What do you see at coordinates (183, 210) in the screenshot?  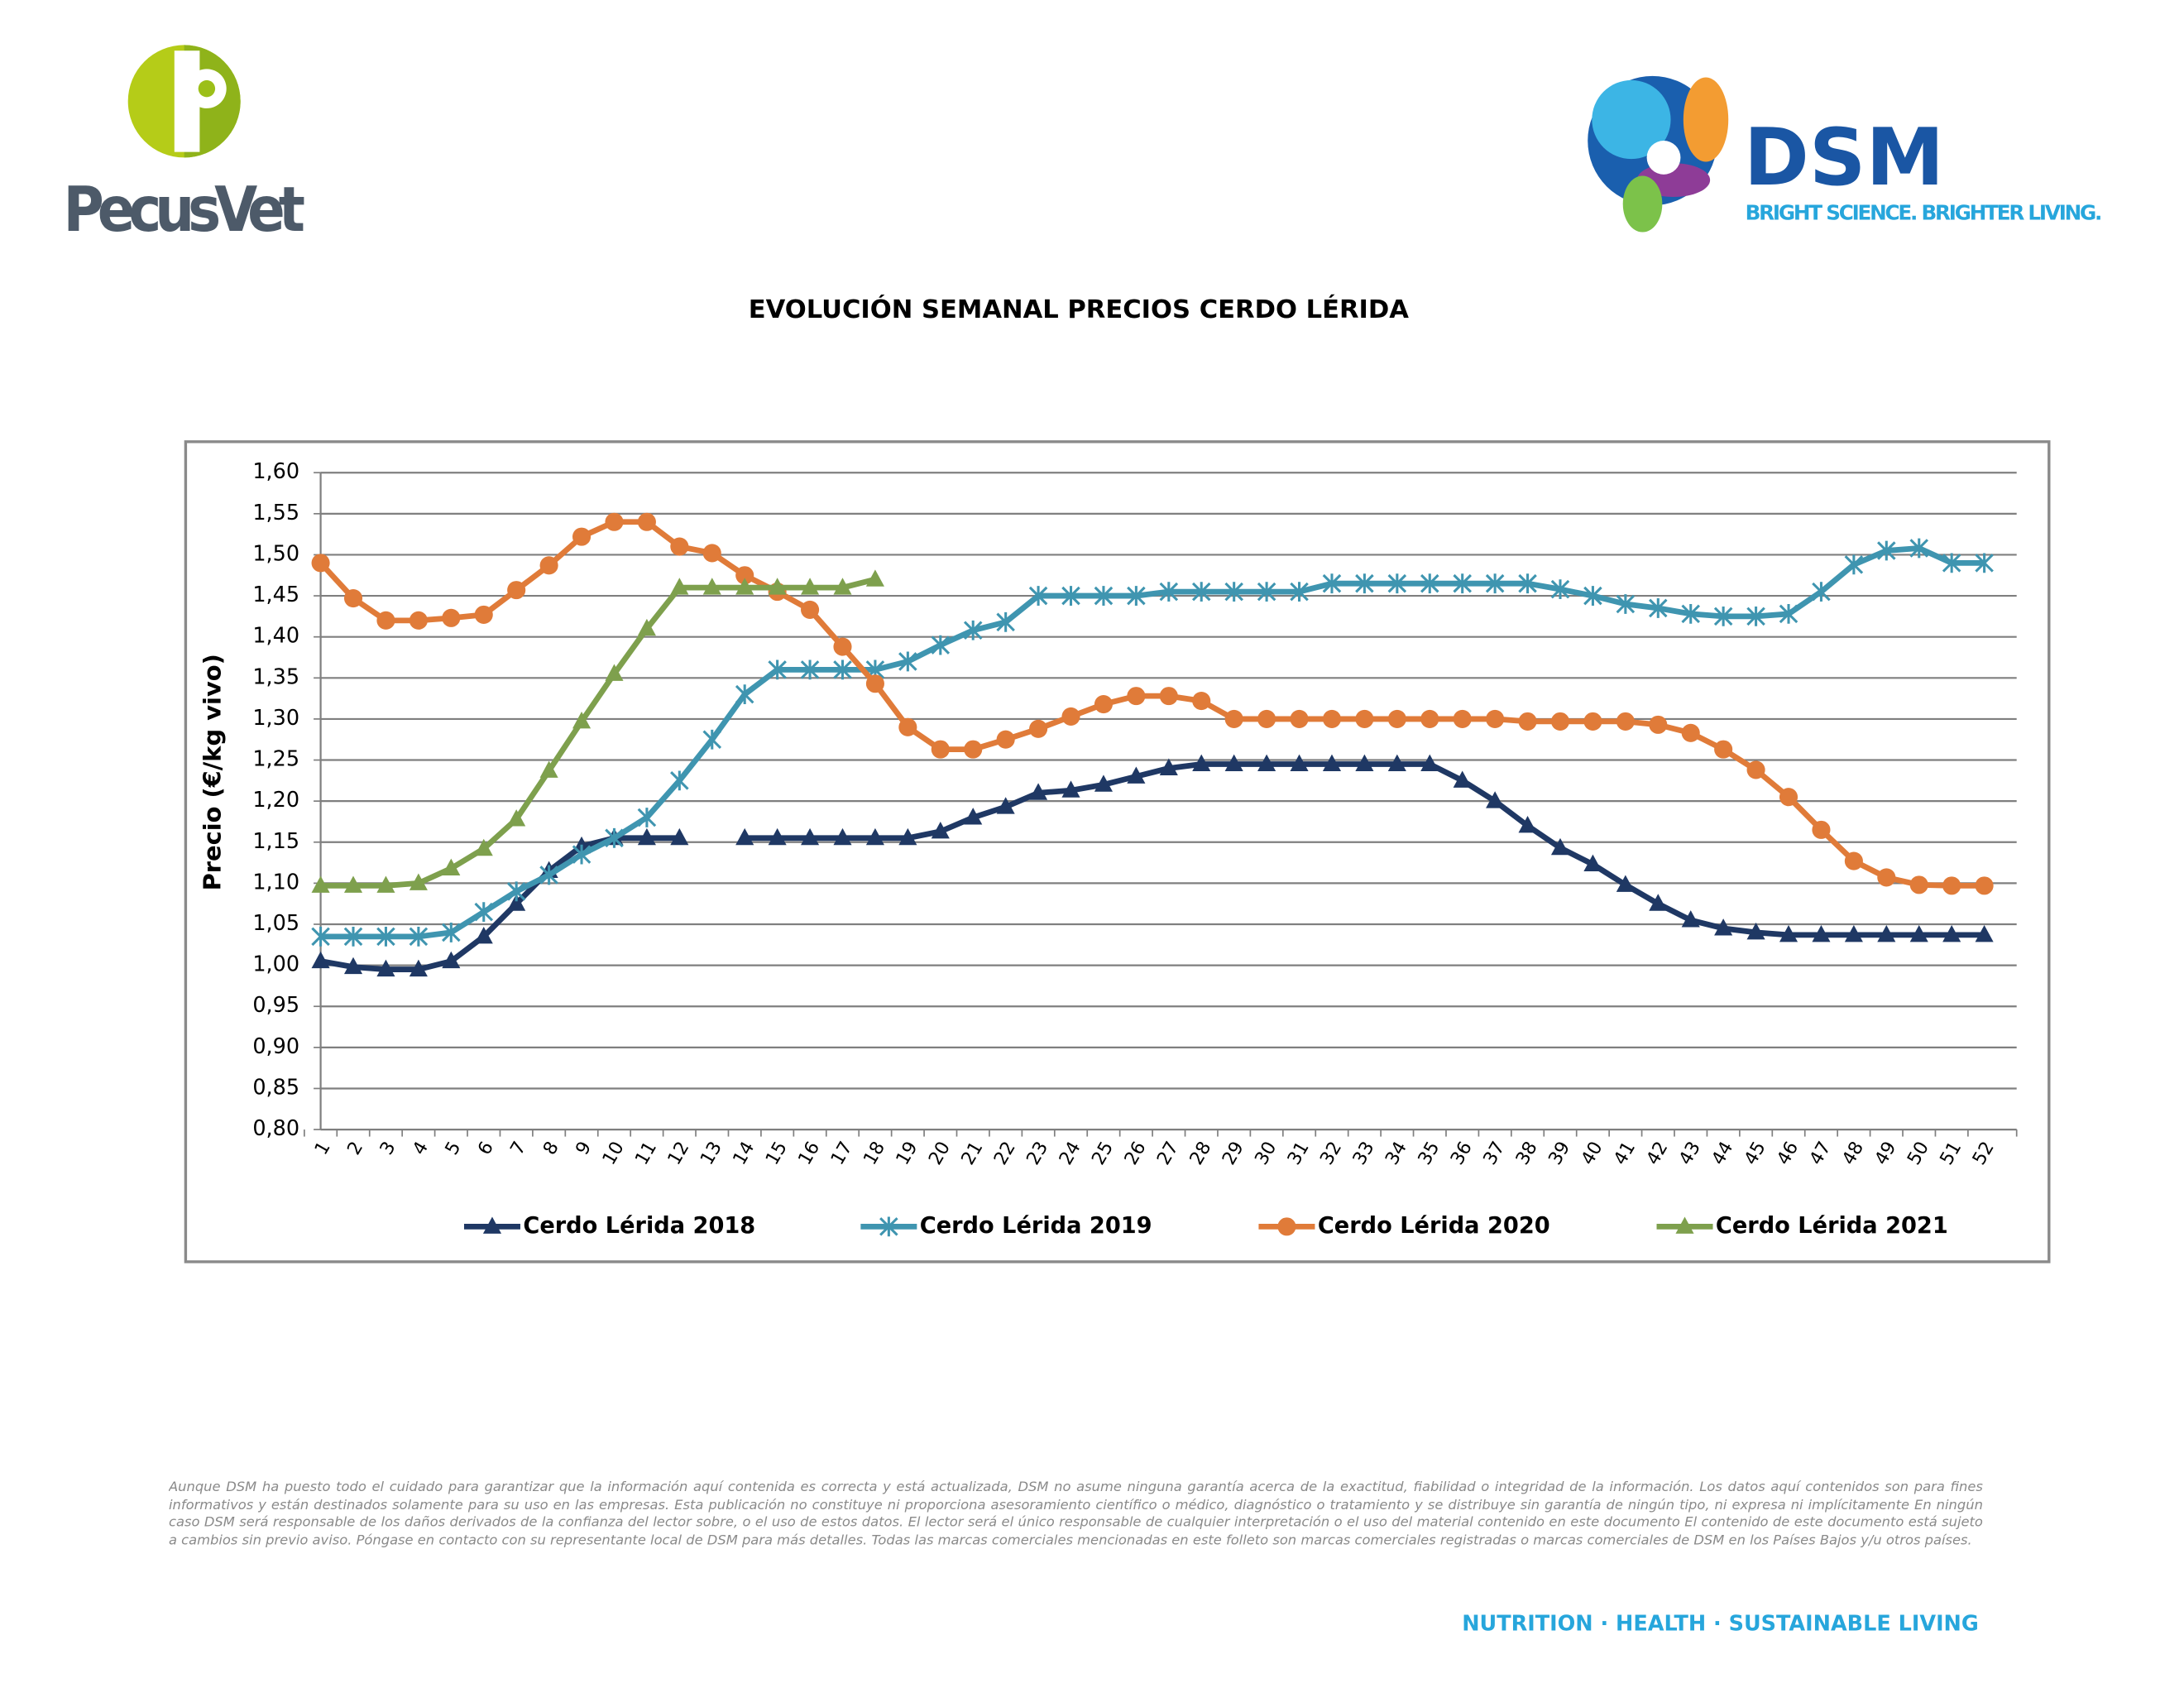 I see `logo-text: PecusVet` at bounding box center [183, 210].